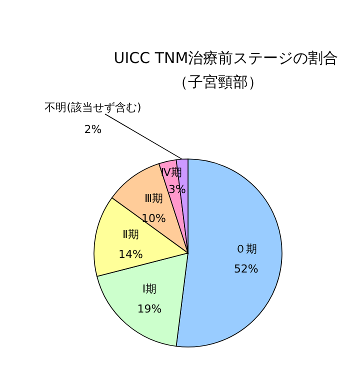 This screenshot has height=384, width=361. What do you see at coordinates (93, 129) in the screenshot?
I see `data-label: 2%` at bounding box center [93, 129].